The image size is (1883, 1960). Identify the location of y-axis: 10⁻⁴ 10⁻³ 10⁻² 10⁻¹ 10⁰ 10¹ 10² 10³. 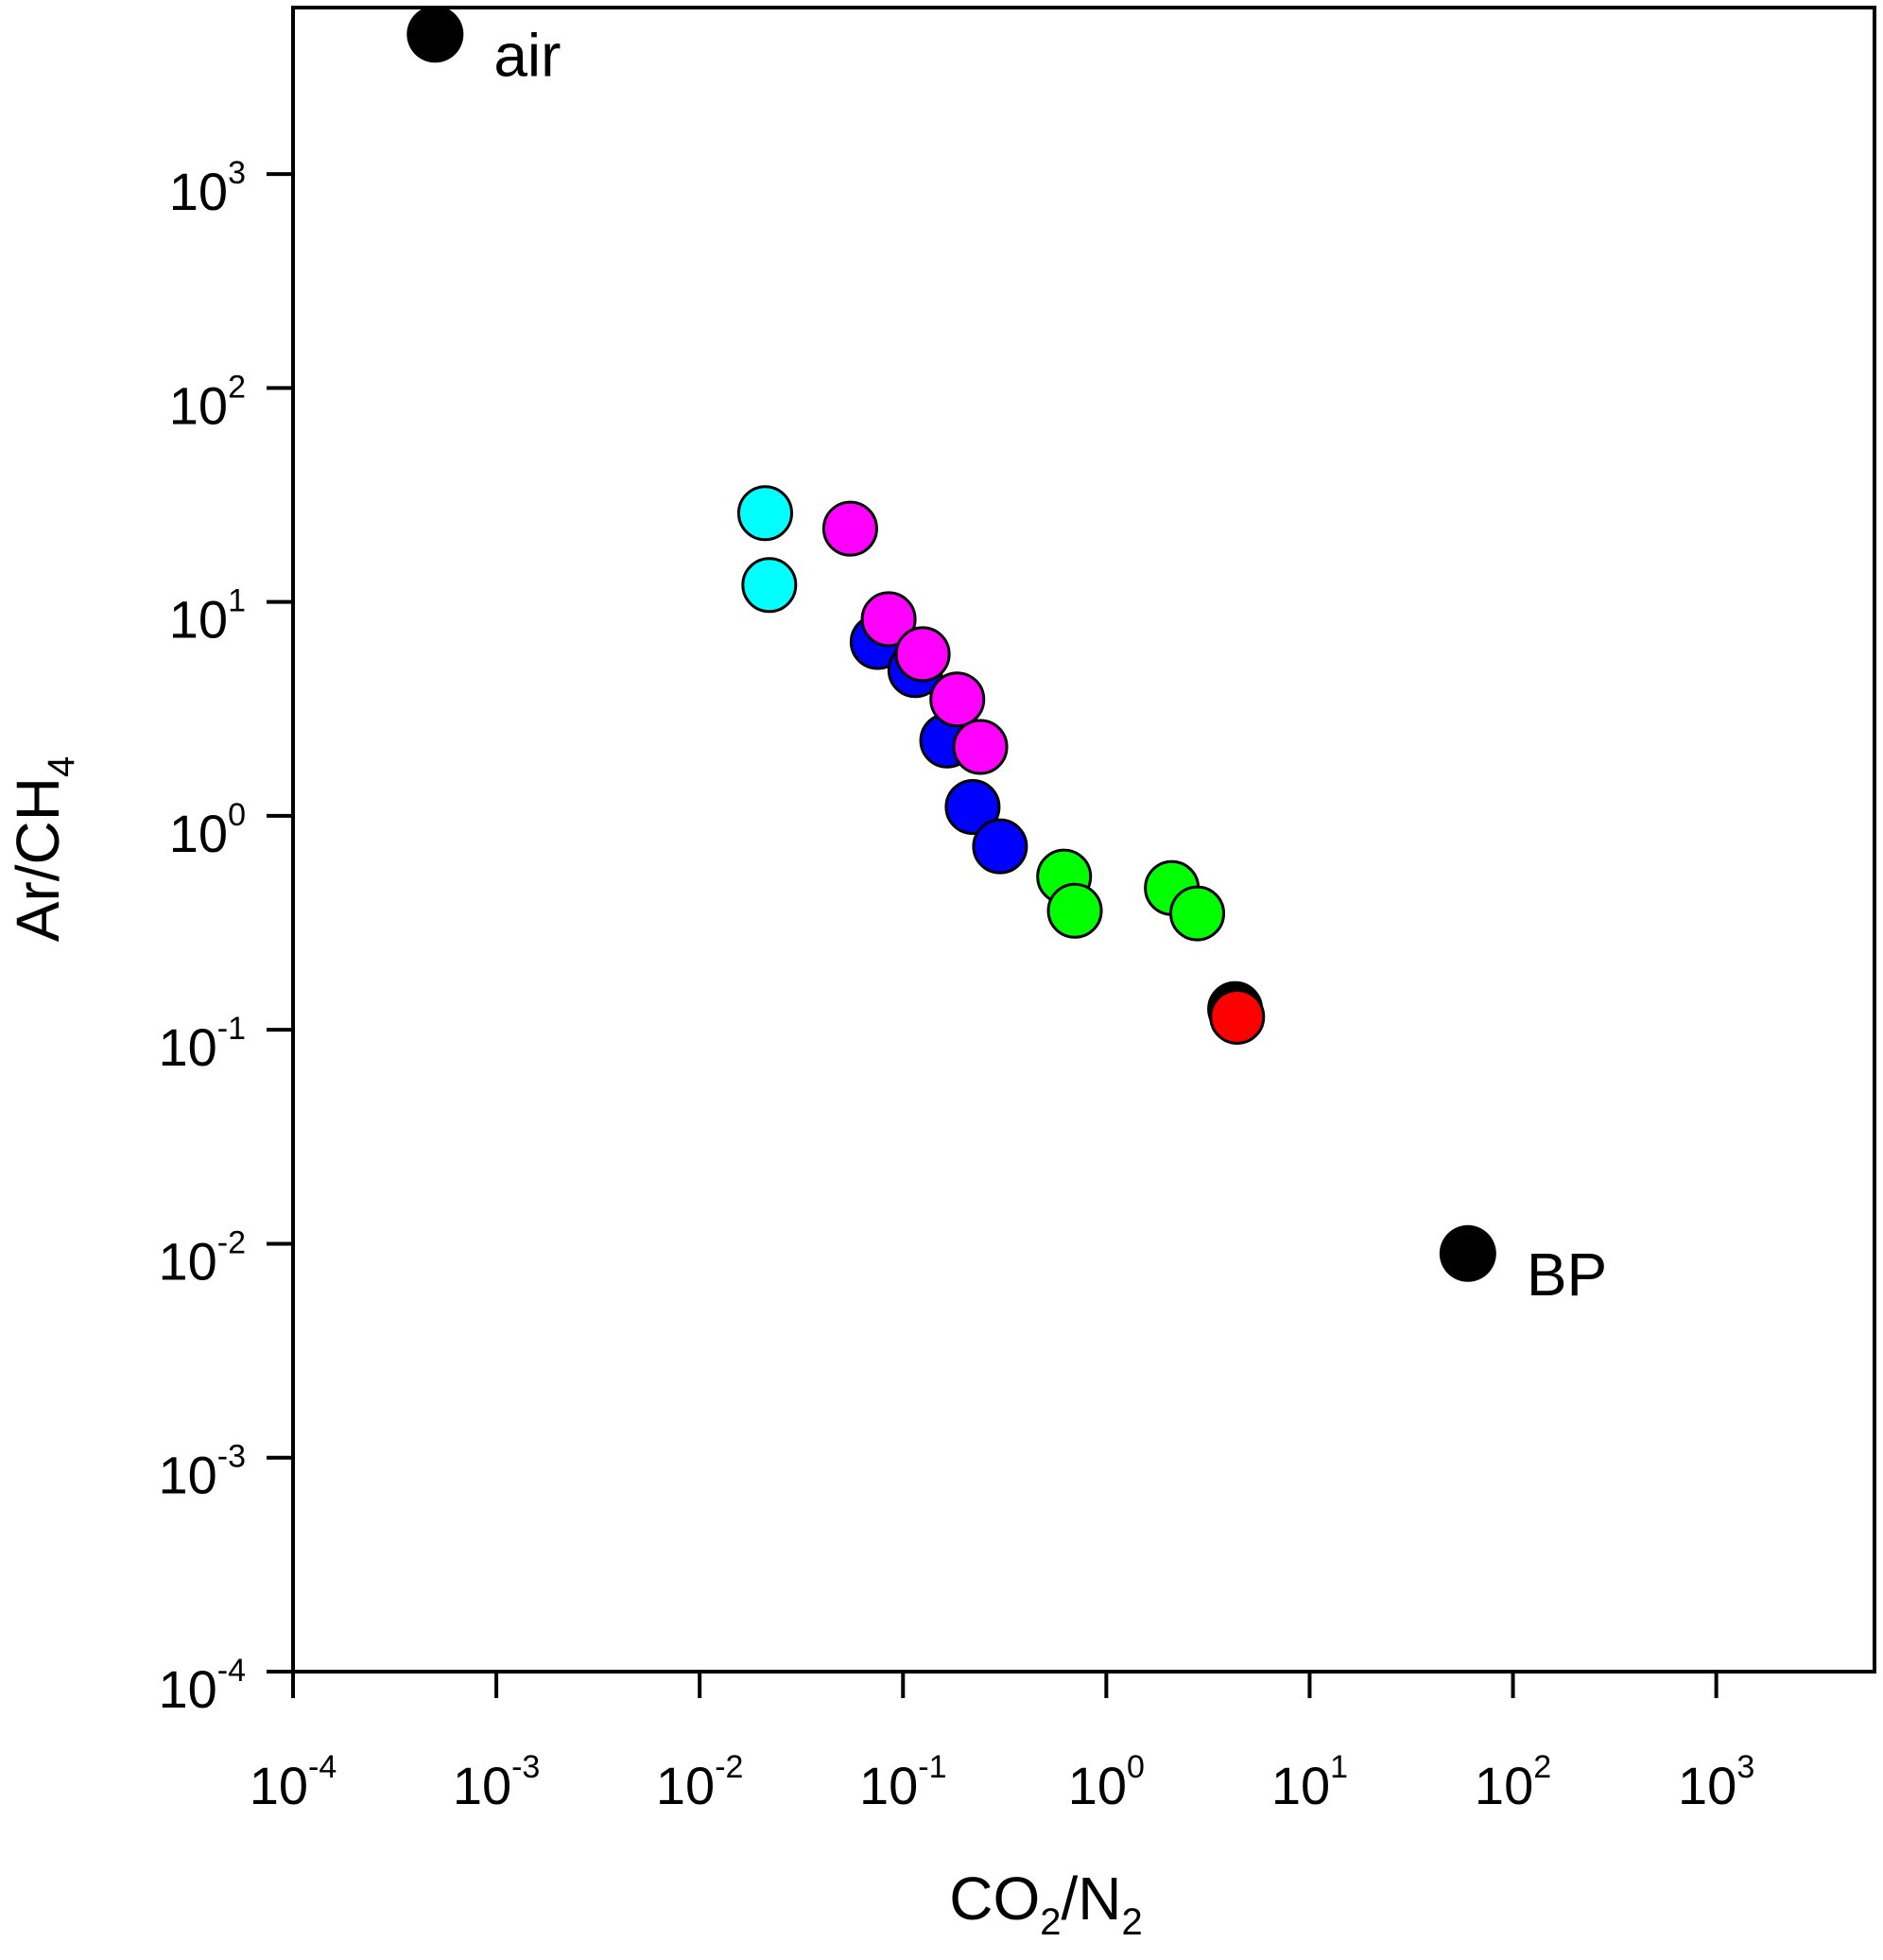
(225, 937).